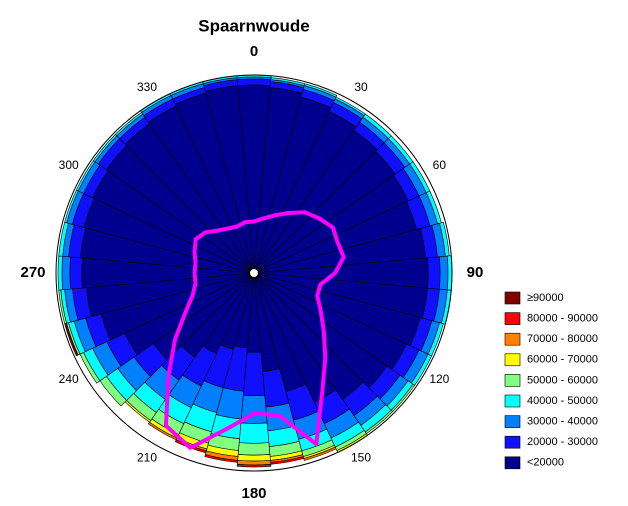  Describe the element at coordinates (361, 458) in the screenshot. I see `angle-tick-label: 150` at that location.